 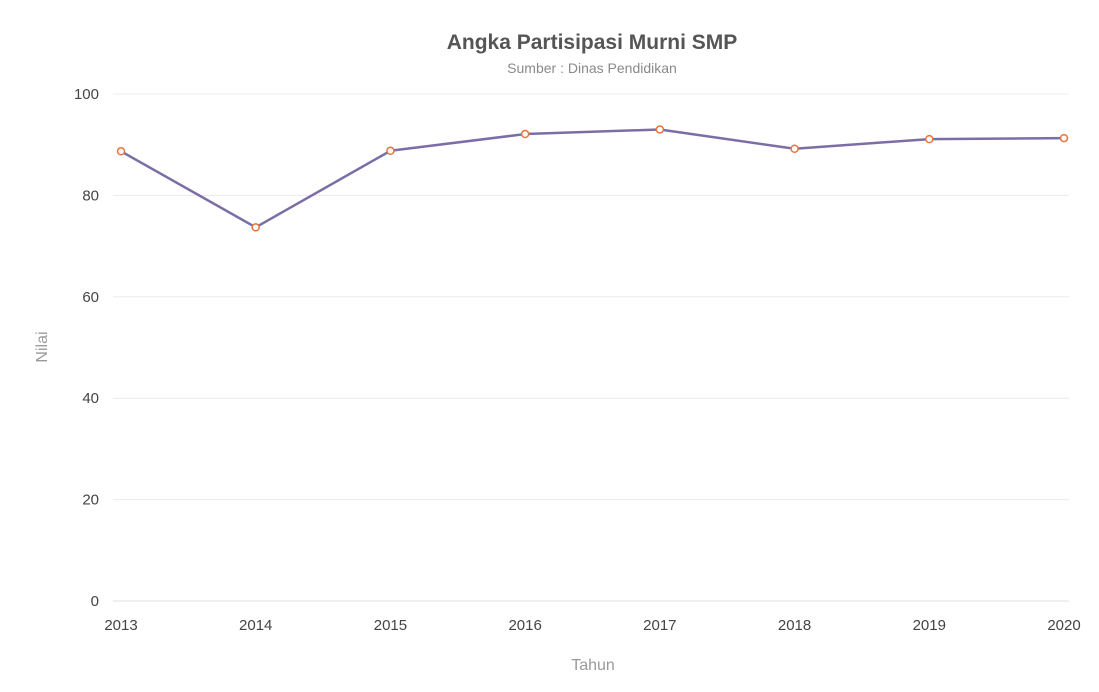 I want to click on chart-title: Angka Partisipasi Murni SMP, so click(x=592, y=42).